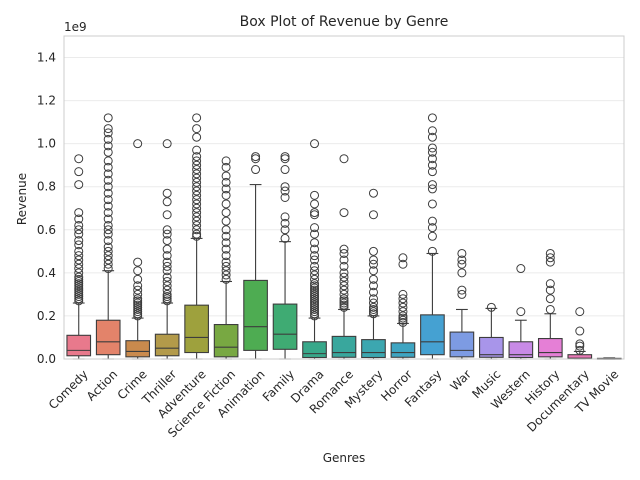  I want to click on box-action, so click(108, 337).